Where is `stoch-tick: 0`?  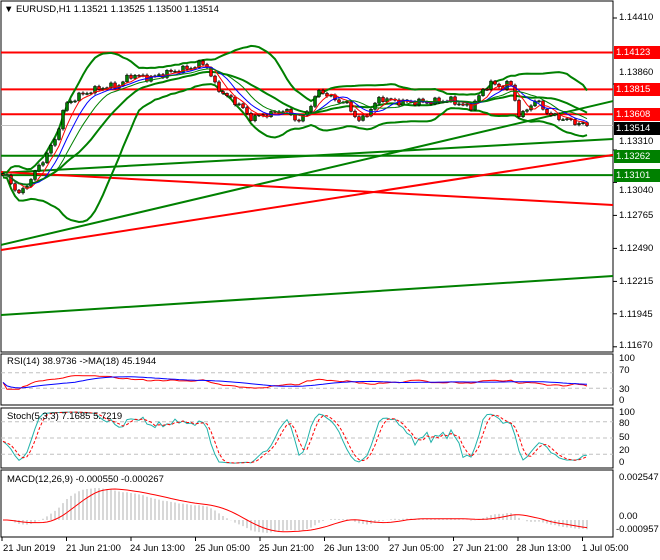 stoch-tick: 0 is located at coordinates (622, 462).